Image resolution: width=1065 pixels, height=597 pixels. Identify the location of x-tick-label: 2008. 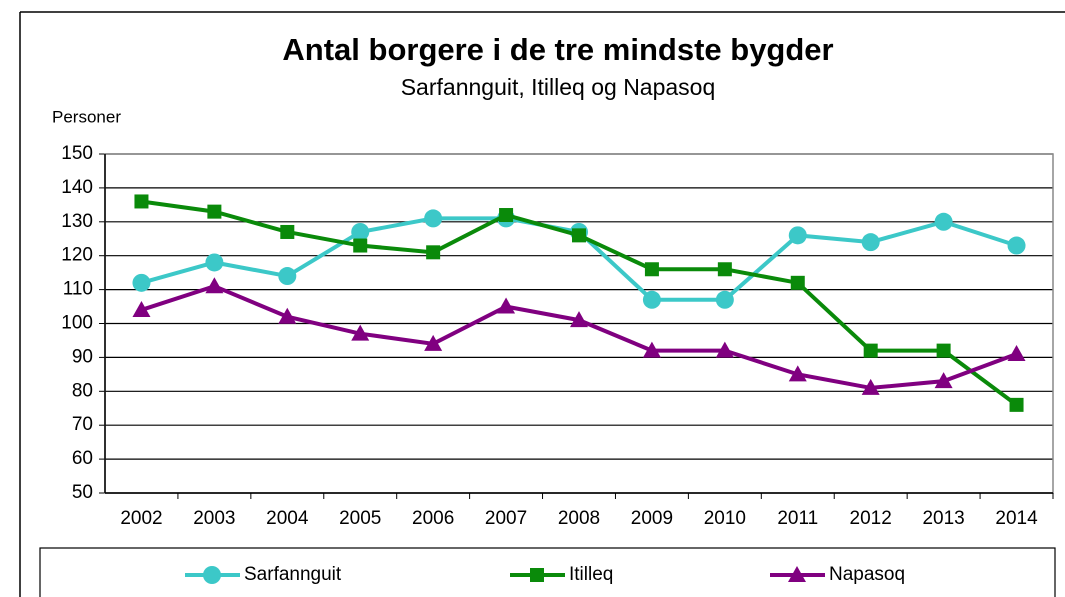
(579, 518).